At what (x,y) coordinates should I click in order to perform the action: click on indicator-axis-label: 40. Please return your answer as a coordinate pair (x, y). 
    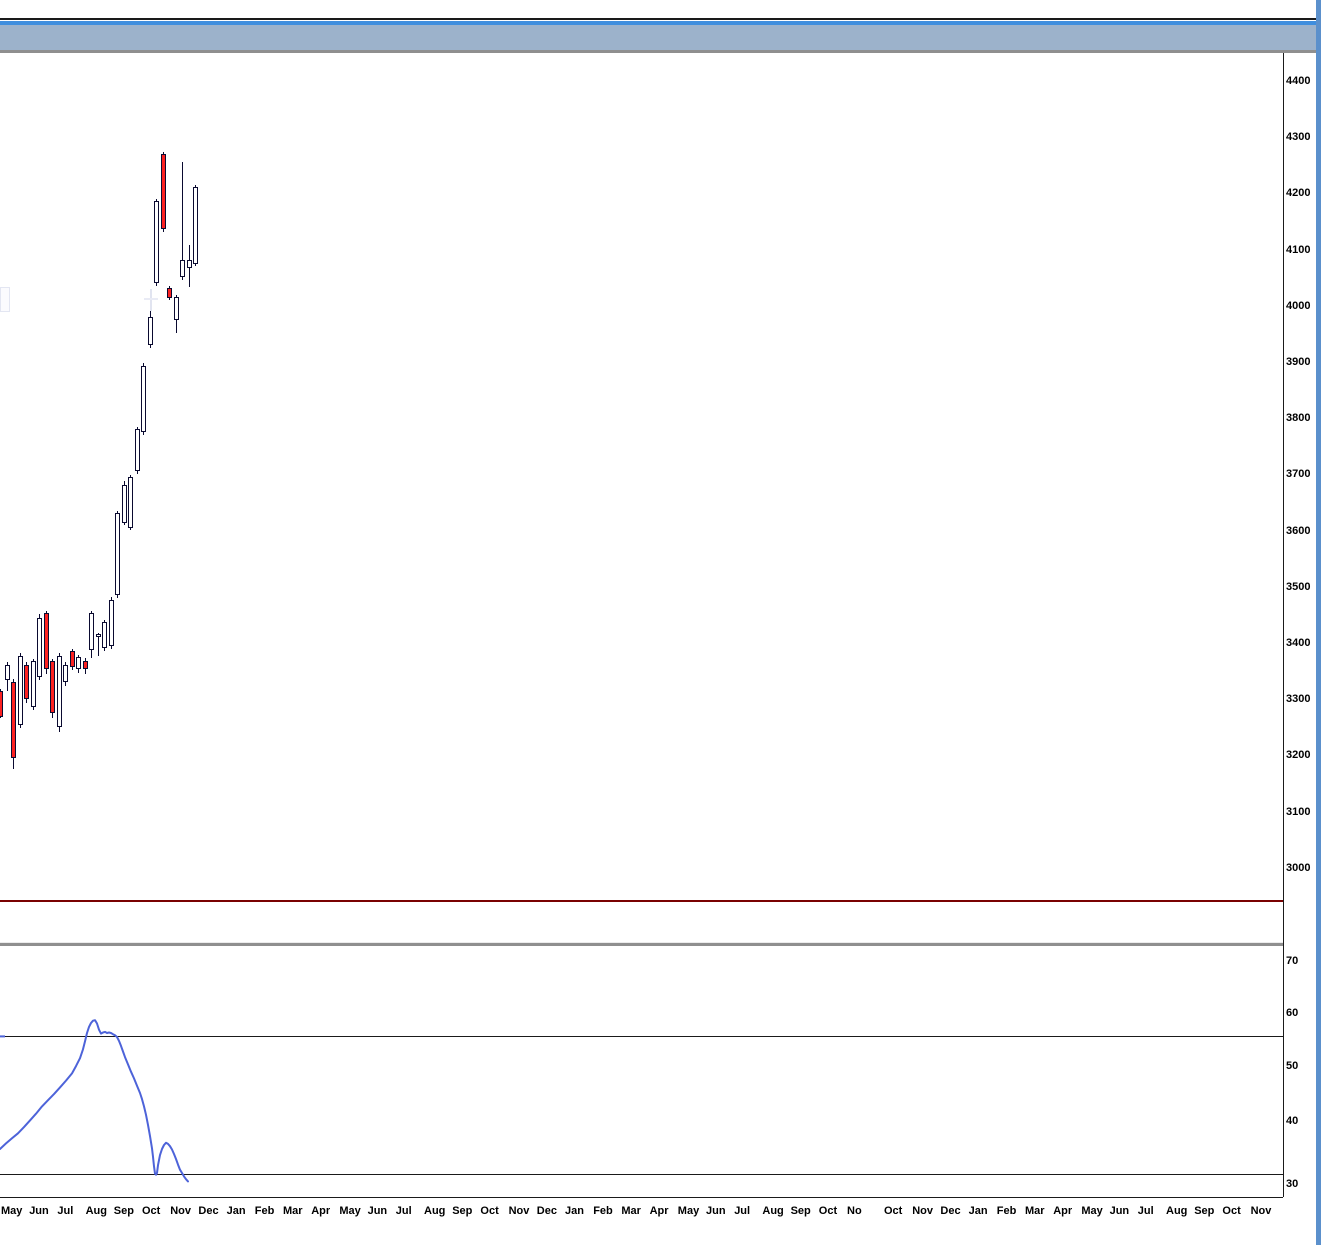
    Looking at the image, I should click on (1292, 1121).